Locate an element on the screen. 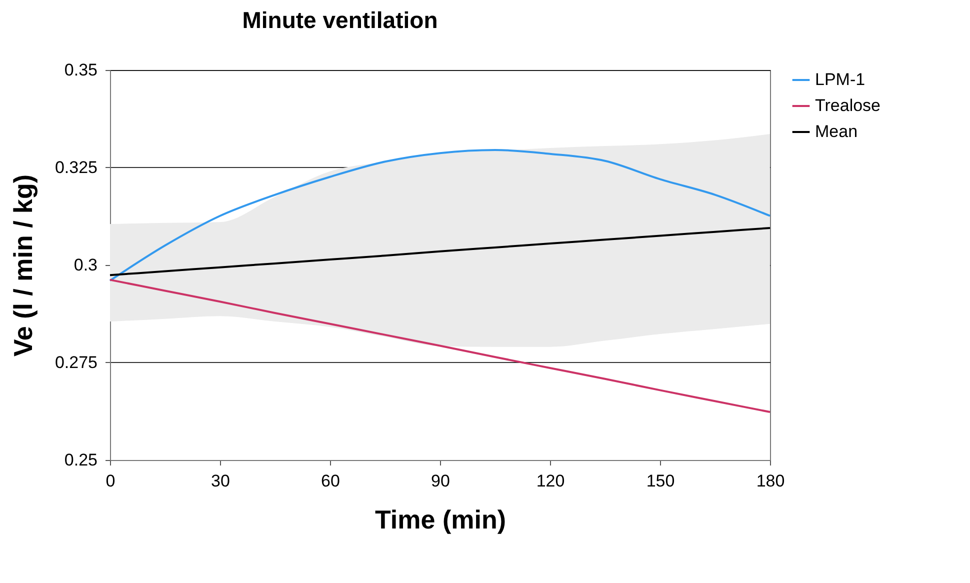 The width and height of the screenshot is (970, 583). y-tick-label: 0.25 is located at coordinates (81, 460).